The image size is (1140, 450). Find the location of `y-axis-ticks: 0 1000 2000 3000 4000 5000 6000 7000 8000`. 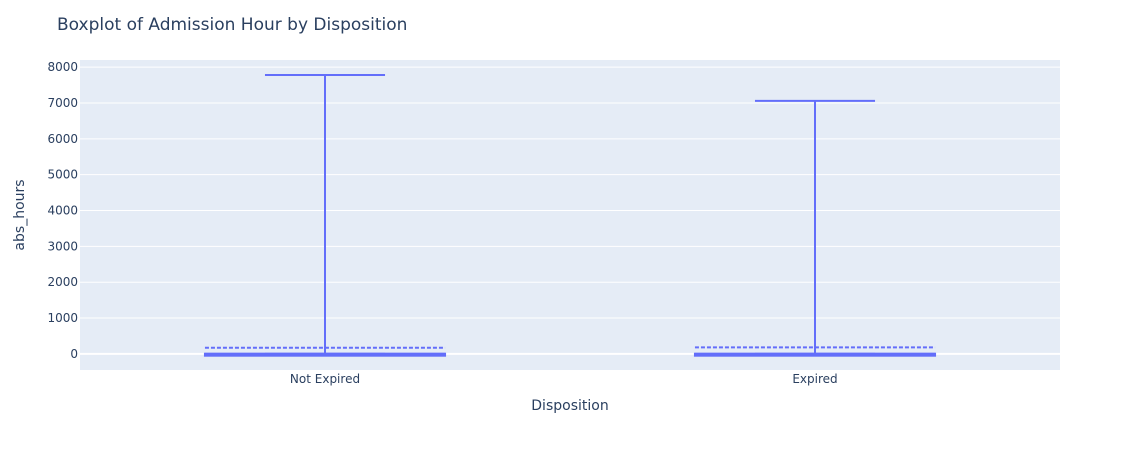

y-axis-ticks: 0 1000 2000 3000 4000 5000 6000 7000 8000 is located at coordinates (62, 210).